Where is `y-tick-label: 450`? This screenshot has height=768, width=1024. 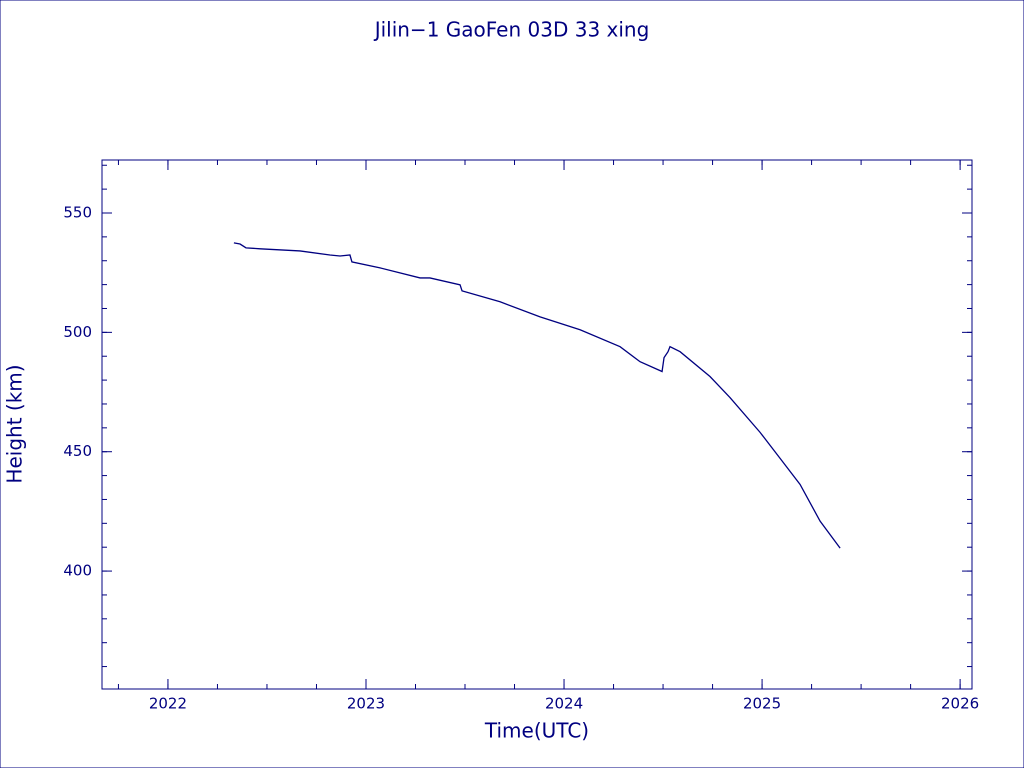
y-tick-label: 450 is located at coordinates (77, 451).